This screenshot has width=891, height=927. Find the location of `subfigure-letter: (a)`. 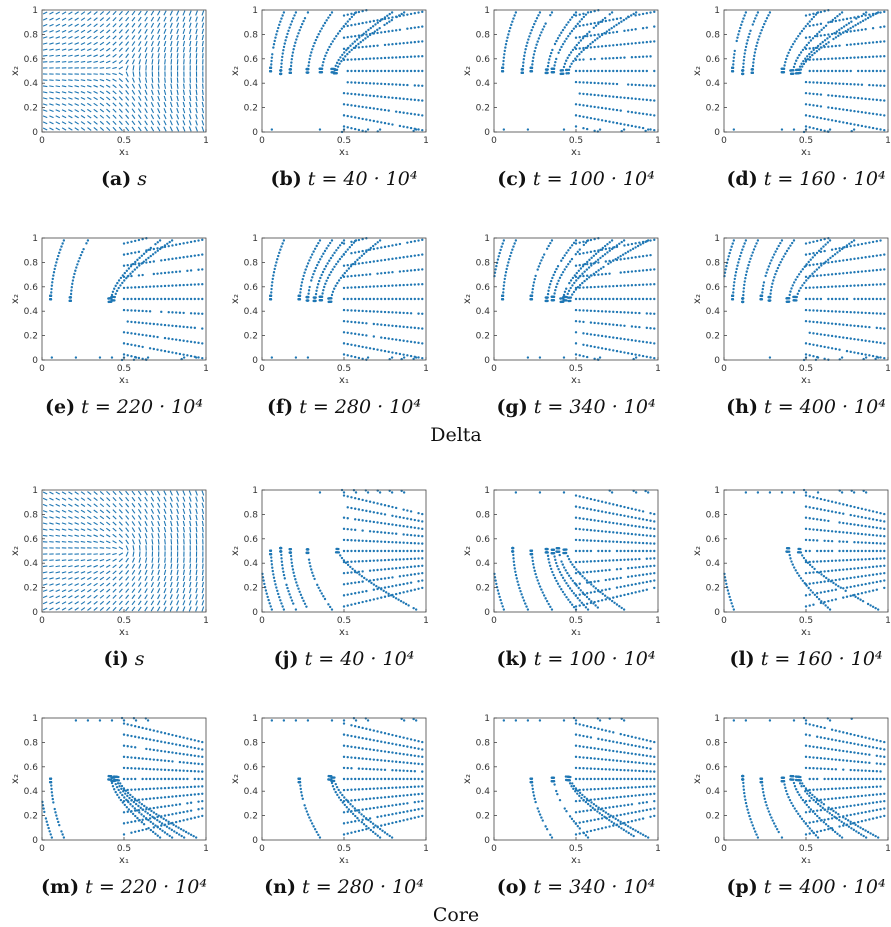

subfigure-letter: (a) is located at coordinates (116, 179).